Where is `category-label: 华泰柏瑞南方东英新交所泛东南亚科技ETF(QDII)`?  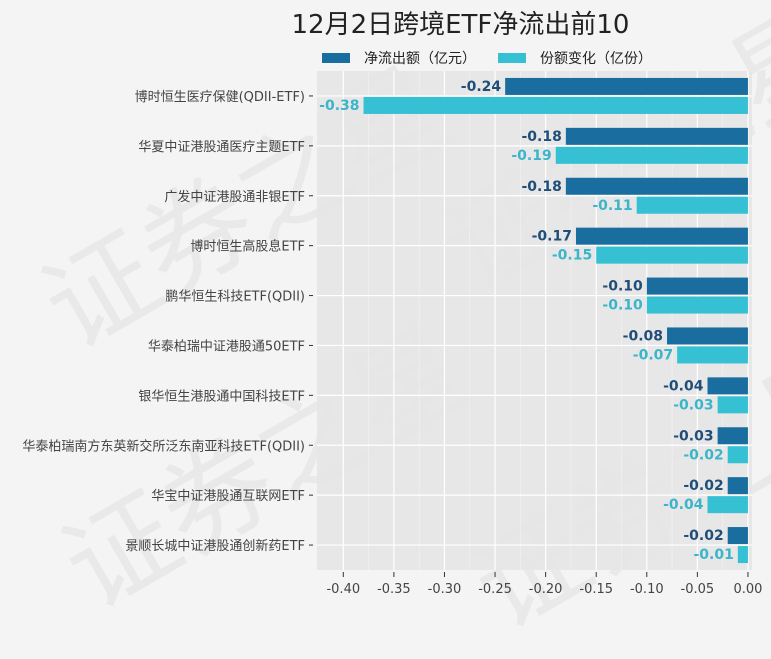
category-label: 华泰柏瑞南方东英新交所泛东南亚科技ETF(QDII) is located at coordinates (163, 446).